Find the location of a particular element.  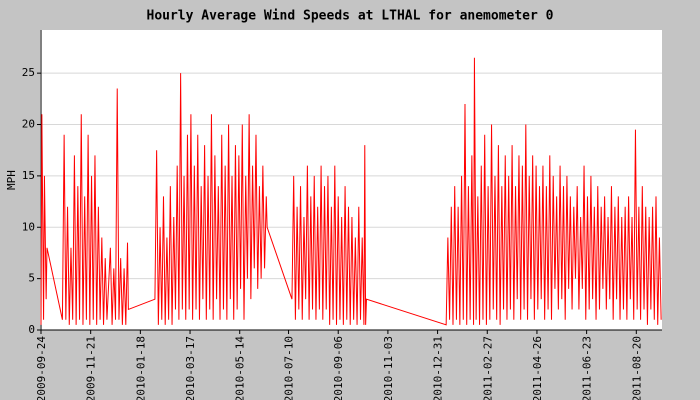

x-tick-label: 2010-12-31 is located at coordinates (438, 368).